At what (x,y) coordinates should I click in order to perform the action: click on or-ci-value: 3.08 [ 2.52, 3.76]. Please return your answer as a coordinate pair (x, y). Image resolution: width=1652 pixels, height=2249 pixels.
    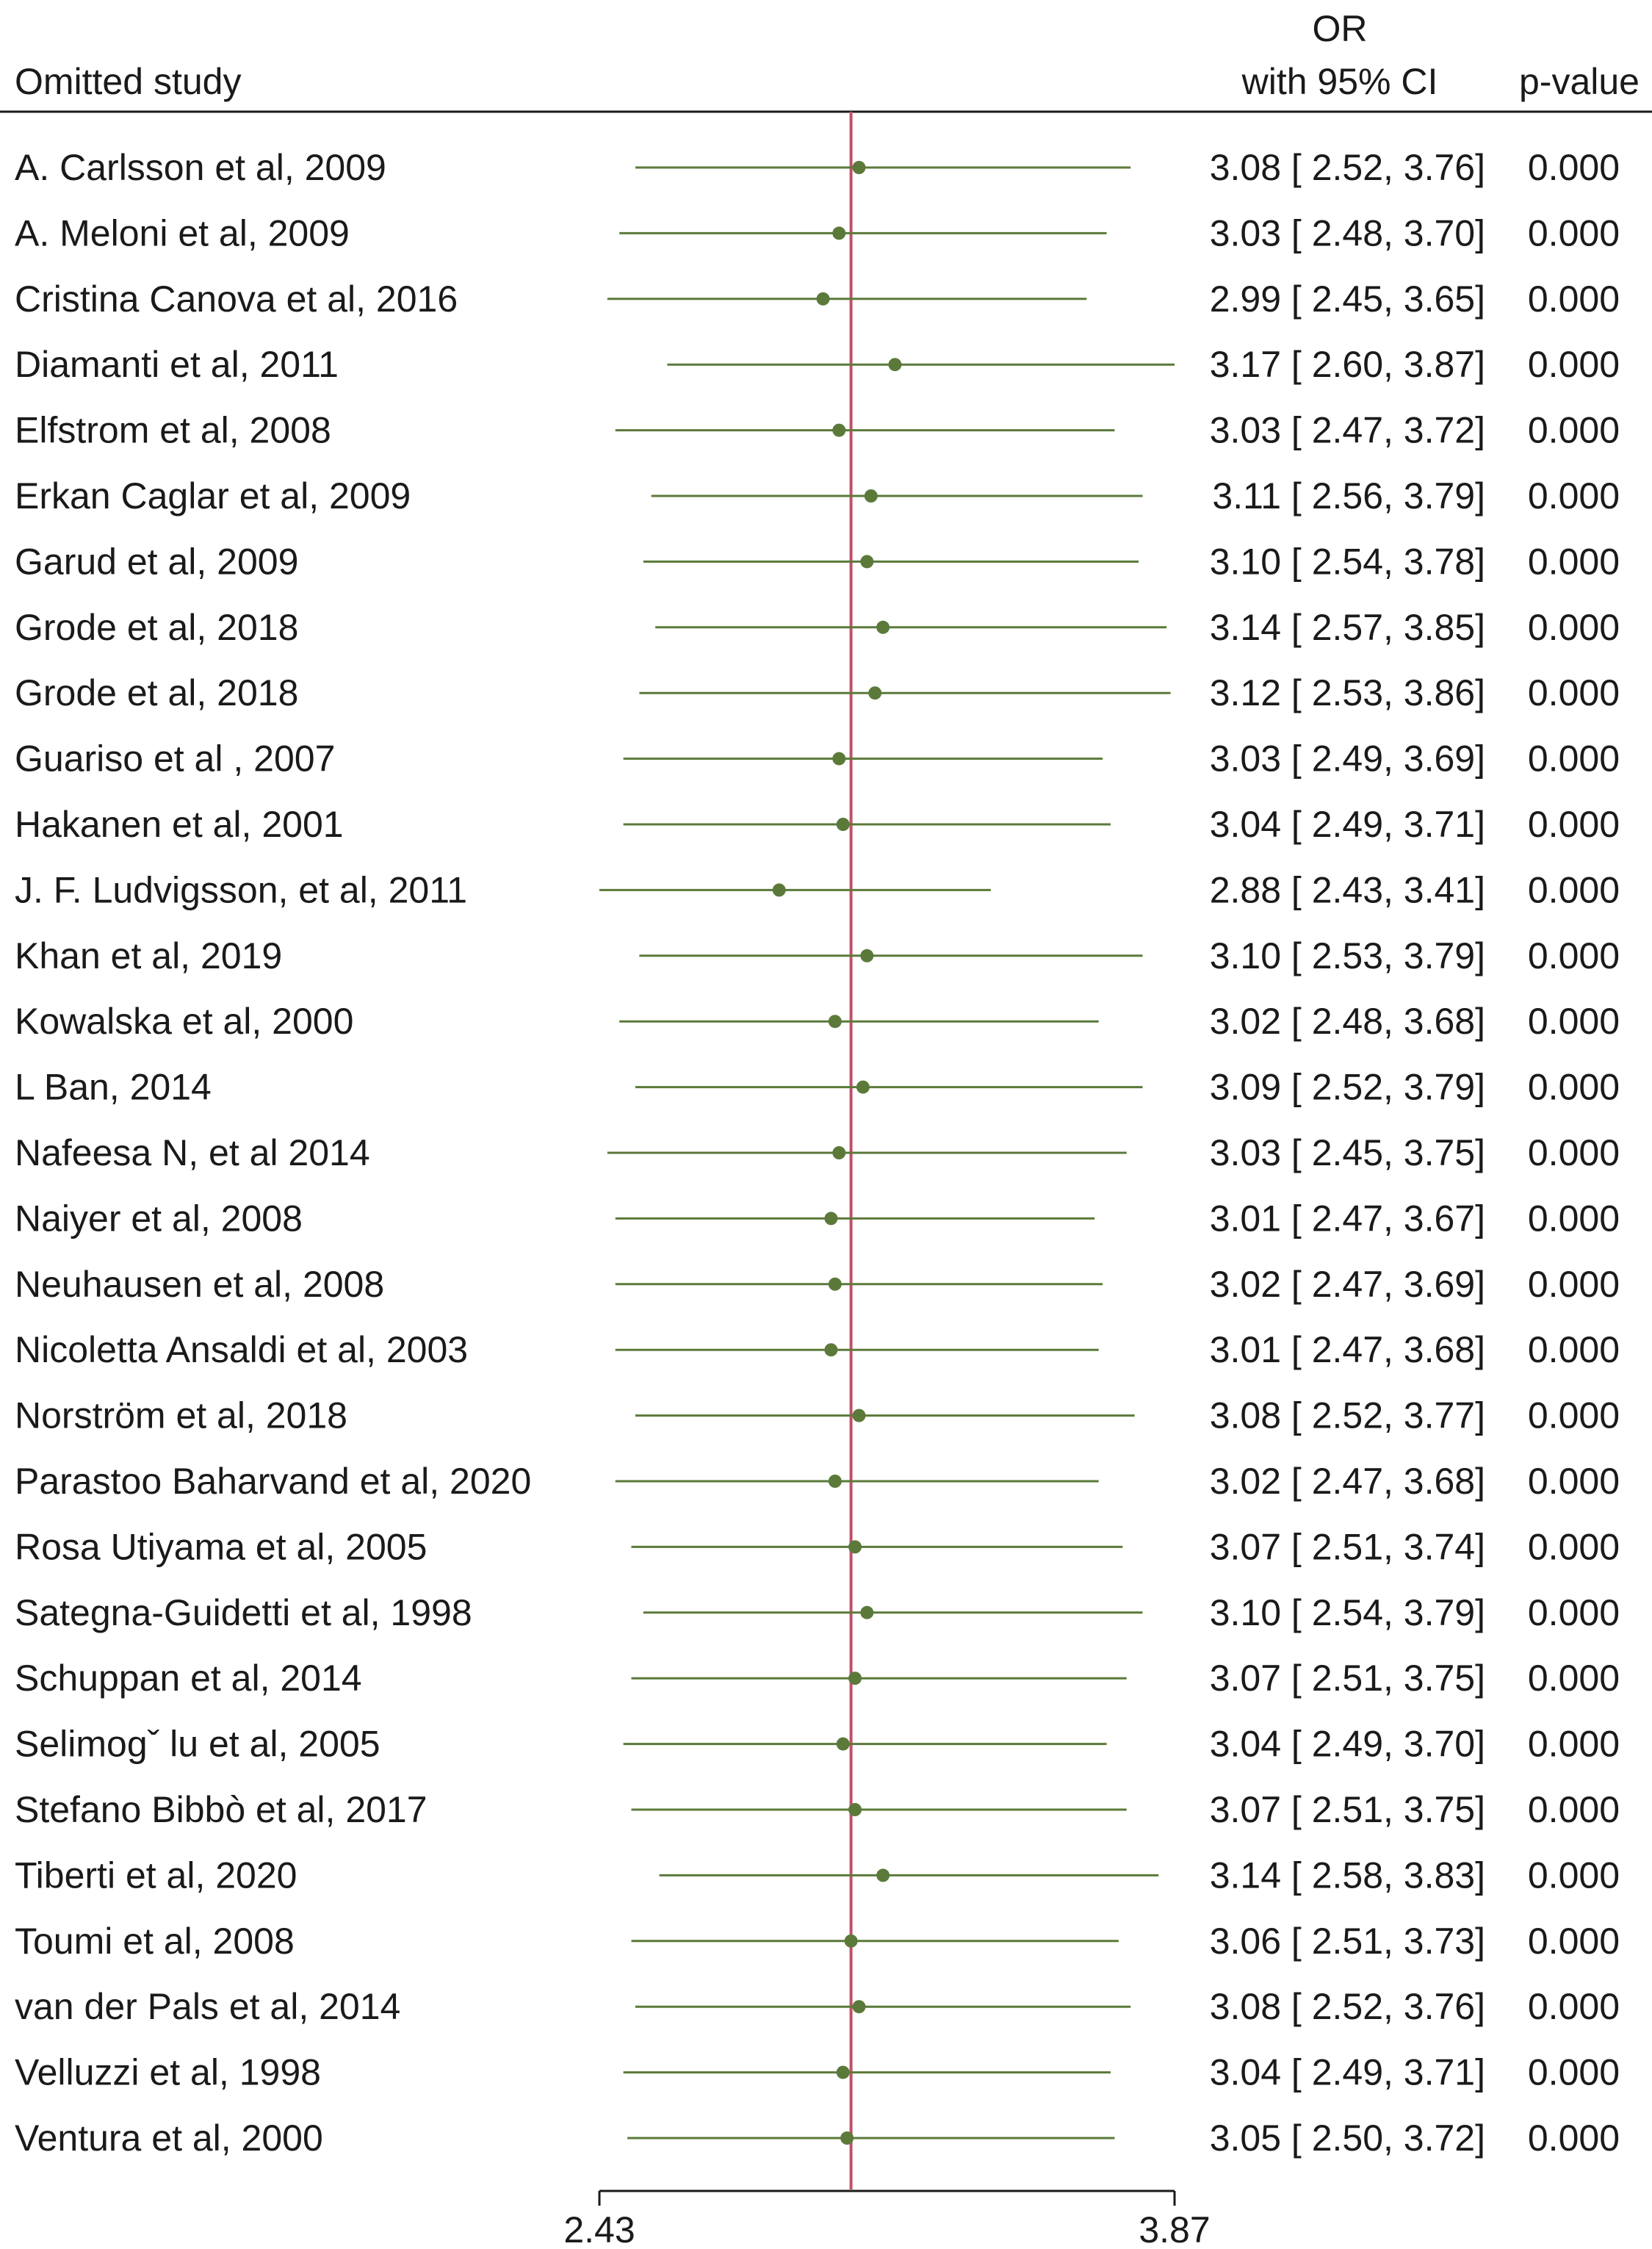
    Looking at the image, I should click on (1347, 2006).